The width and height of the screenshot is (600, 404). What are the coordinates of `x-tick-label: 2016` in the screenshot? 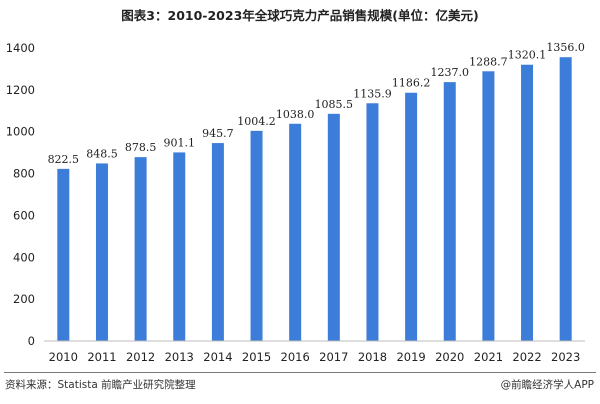 It's located at (295, 357).